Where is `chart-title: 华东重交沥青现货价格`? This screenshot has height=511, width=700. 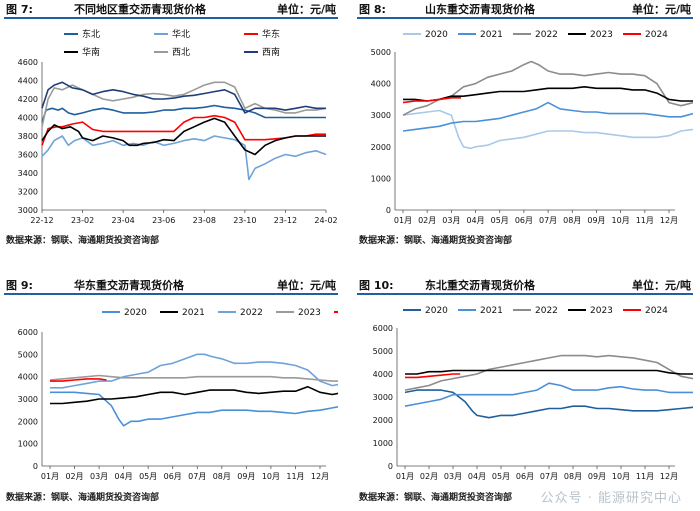 chart-title: 华东重交沥青现货价格 is located at coordinates (129, 285).